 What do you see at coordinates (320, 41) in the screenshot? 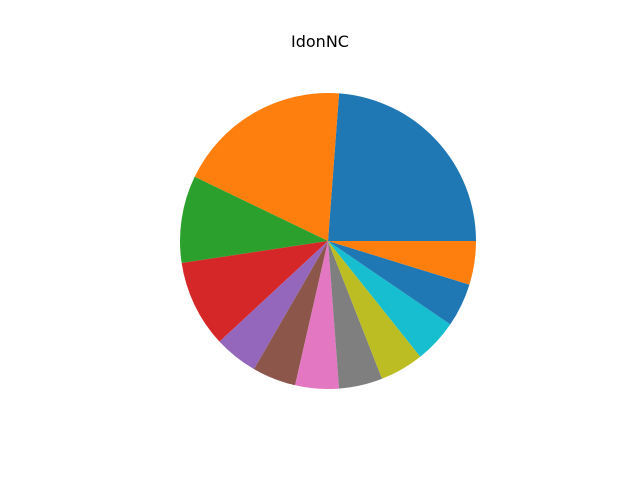
I see `chart-title: IdonNC` at bounding box center [320, 41].